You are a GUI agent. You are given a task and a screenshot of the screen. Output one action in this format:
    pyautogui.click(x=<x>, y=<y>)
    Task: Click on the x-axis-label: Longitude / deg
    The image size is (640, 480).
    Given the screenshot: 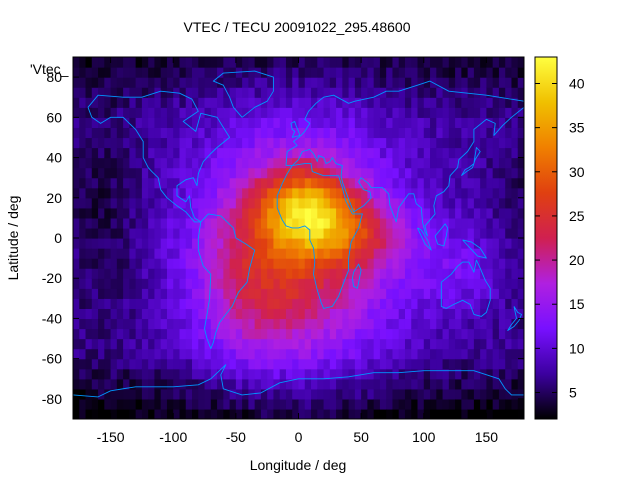 What is the action you would take?
    pyautogui.click(x=298, y=465)
    